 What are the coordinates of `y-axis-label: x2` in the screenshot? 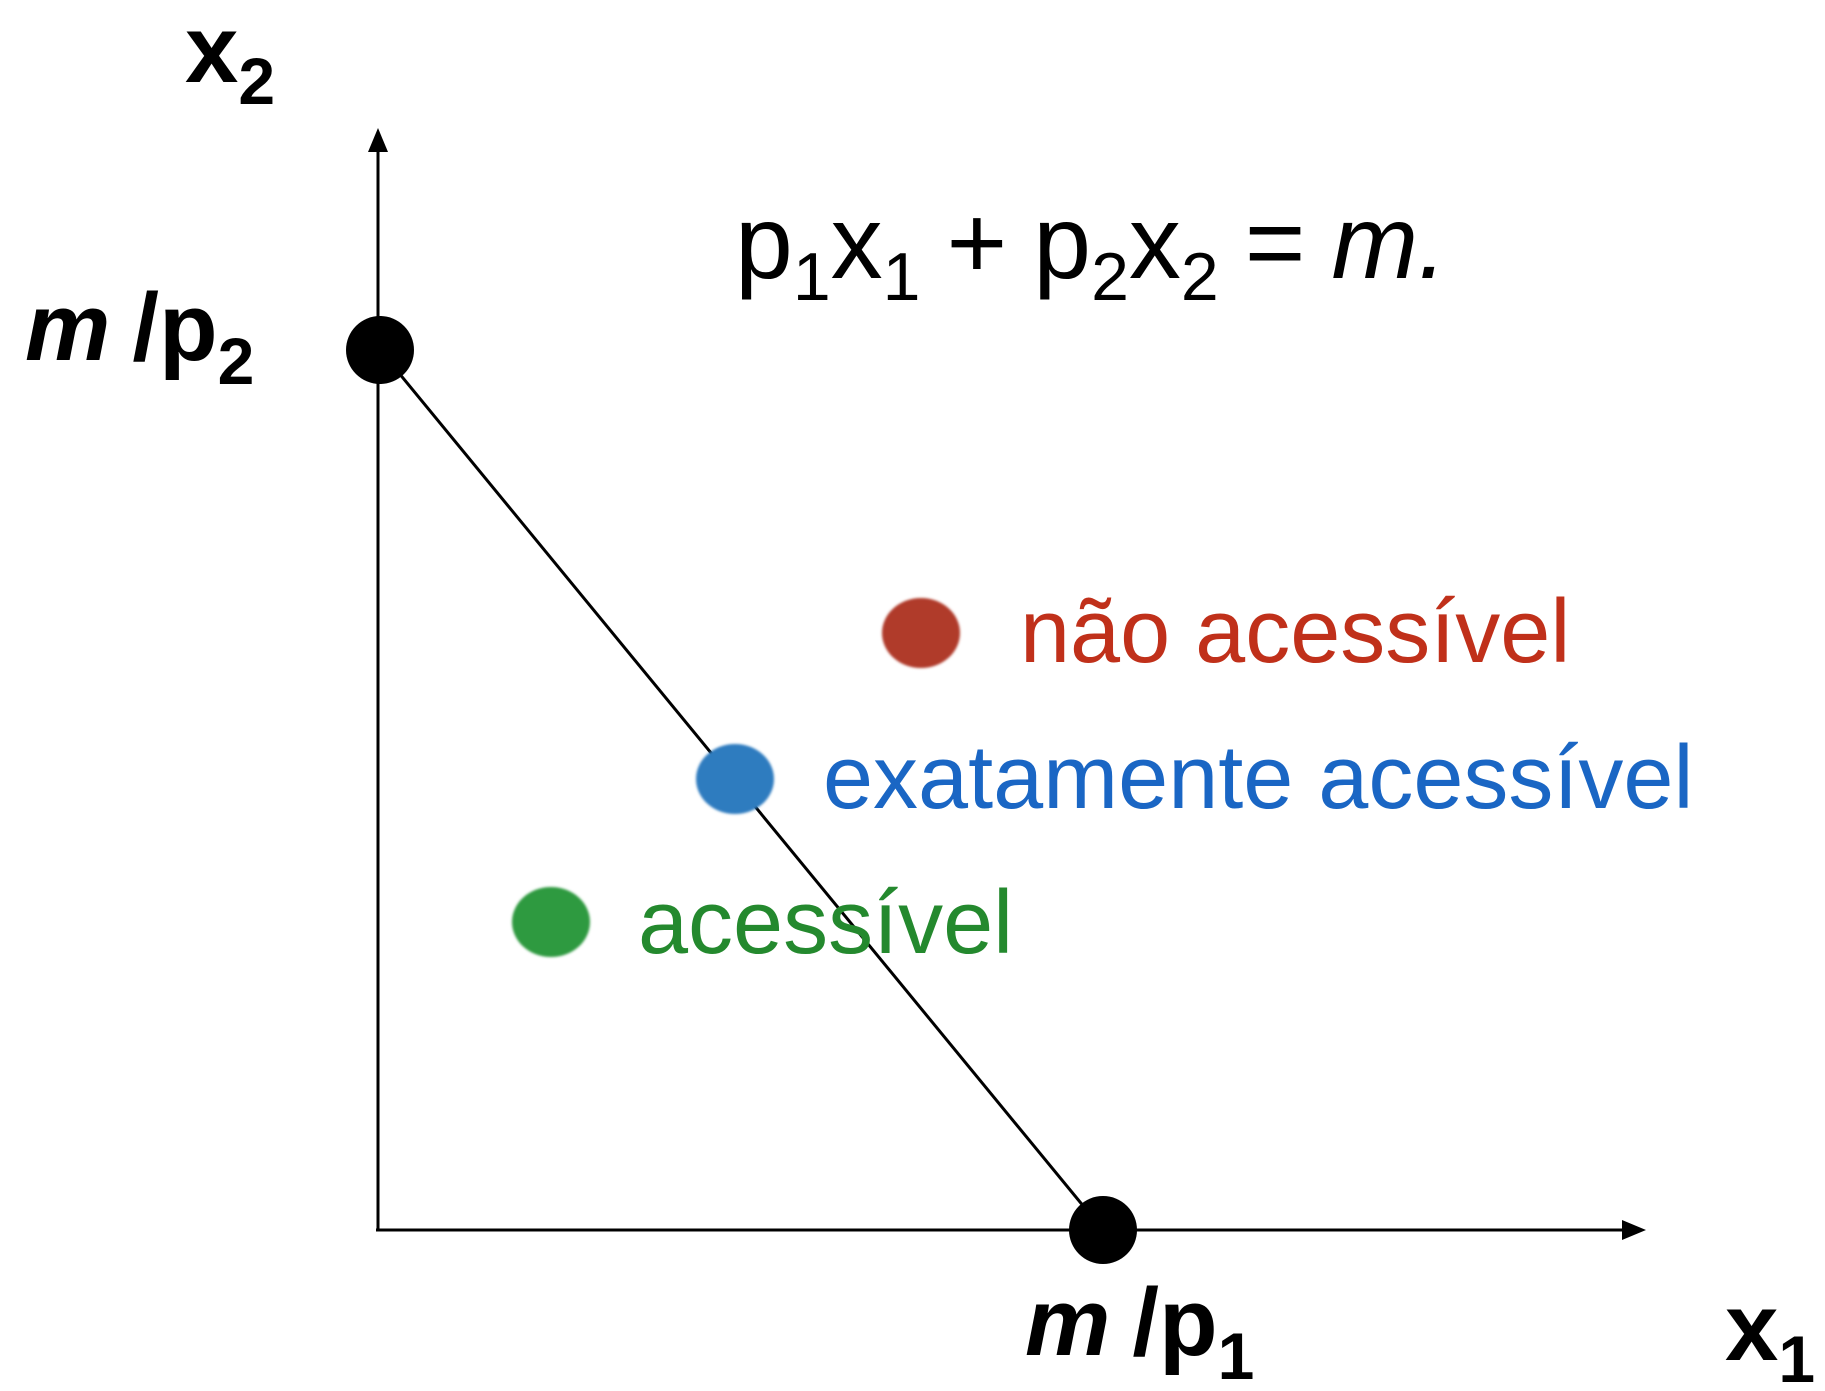 It's located at (230, 59).